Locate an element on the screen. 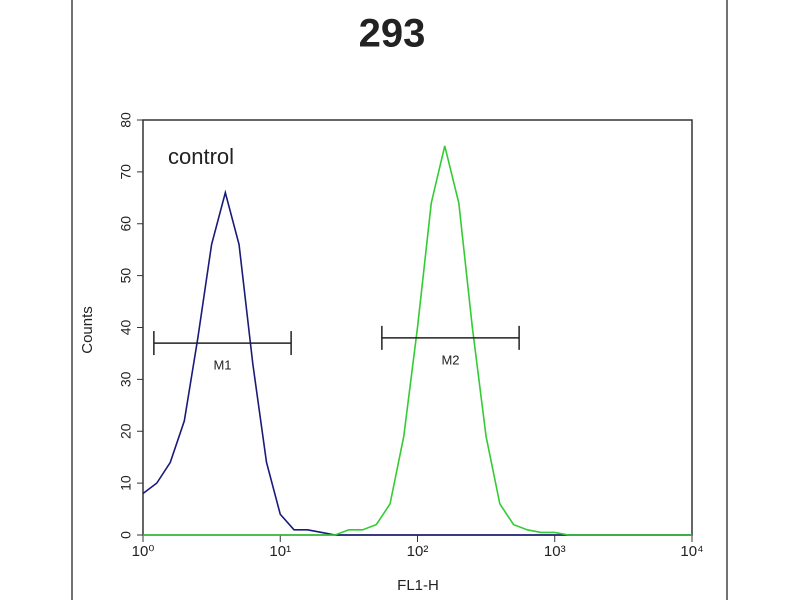  gate-label: M2 is located at coordinates (450, 359).